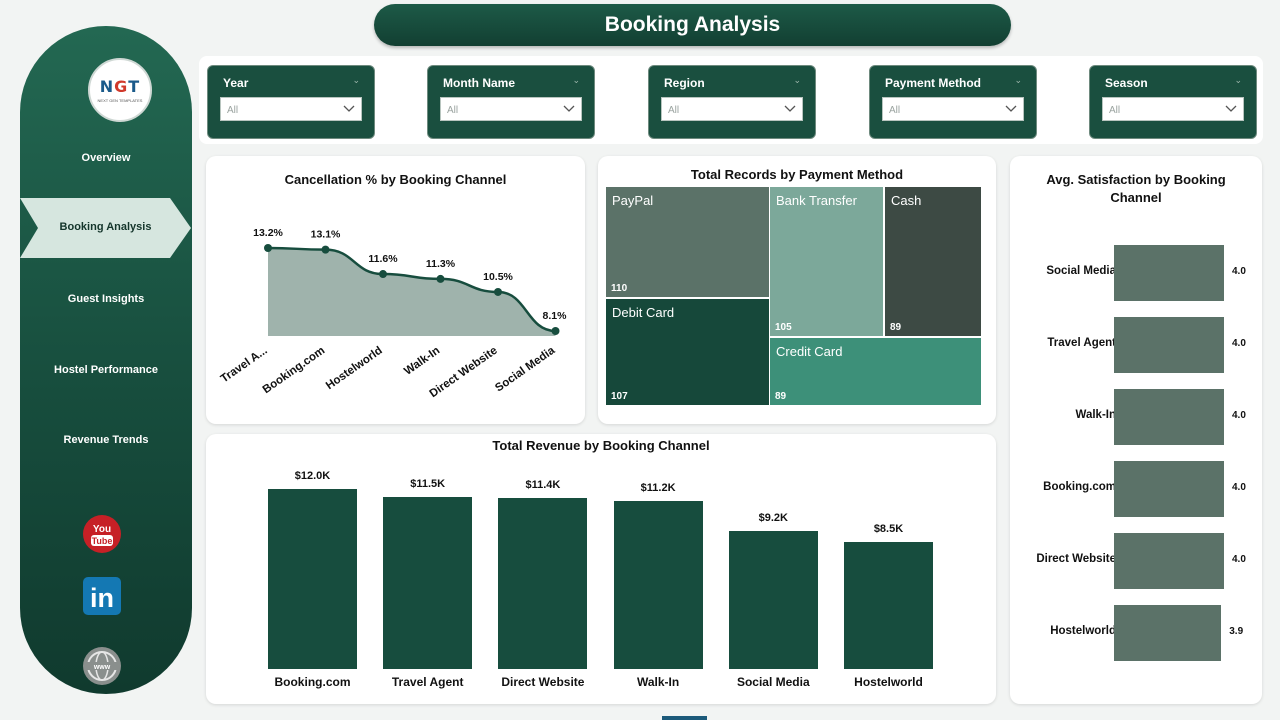 The image size is (1280, 720). I want to click on svg-text: You, so click(102, 529).